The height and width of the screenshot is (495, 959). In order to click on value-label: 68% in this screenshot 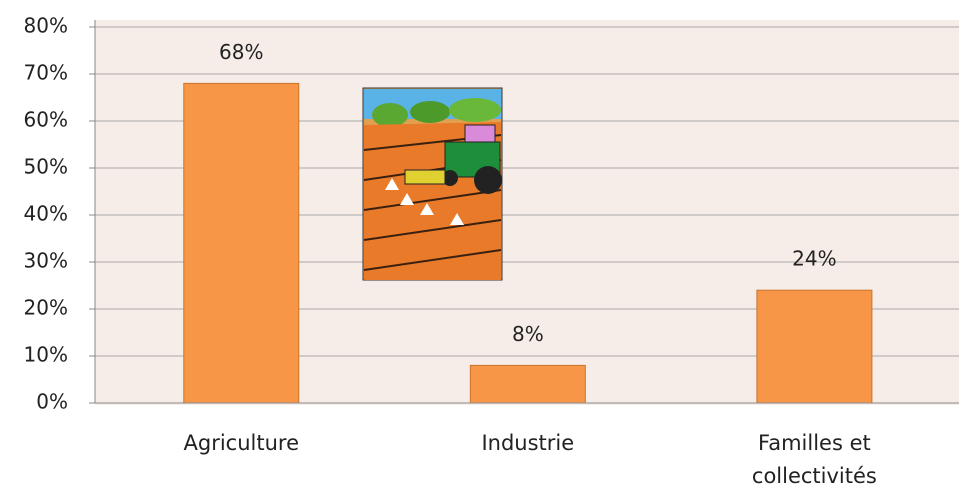, I will do `click(241, 52)`.